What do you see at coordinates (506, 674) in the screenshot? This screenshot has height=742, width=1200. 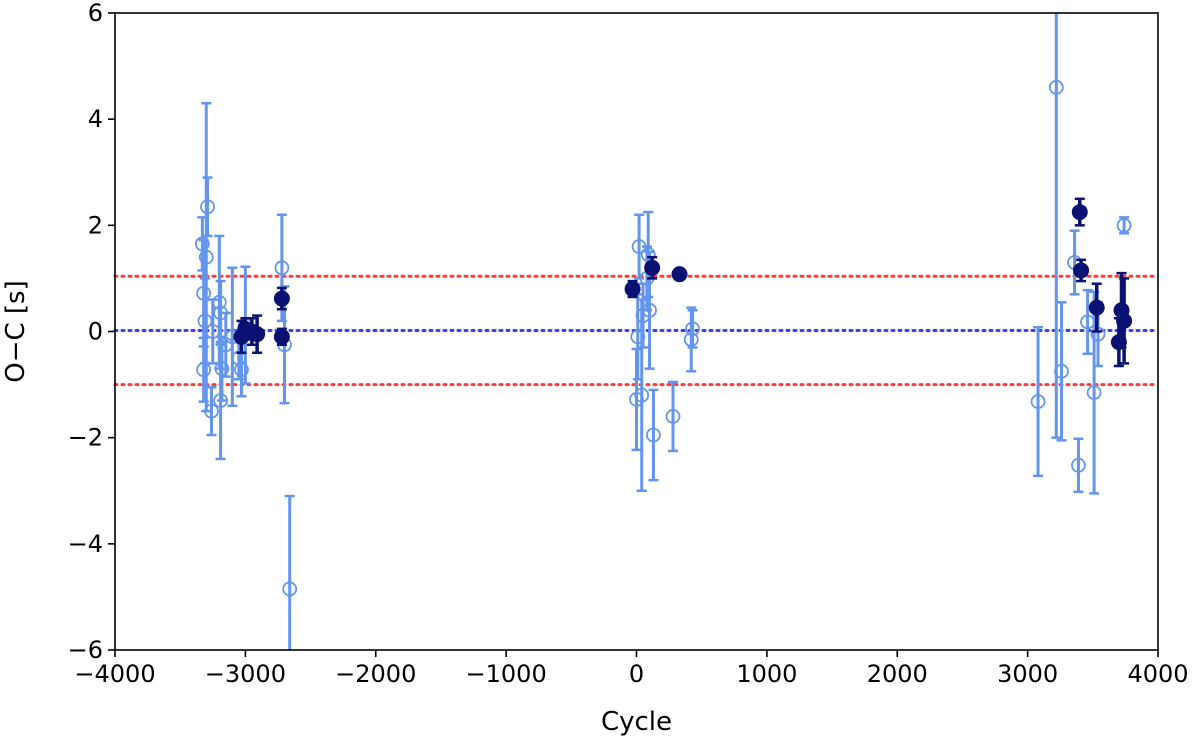 I see `x-tick-label: −1000` at bounding box center [506, 674].